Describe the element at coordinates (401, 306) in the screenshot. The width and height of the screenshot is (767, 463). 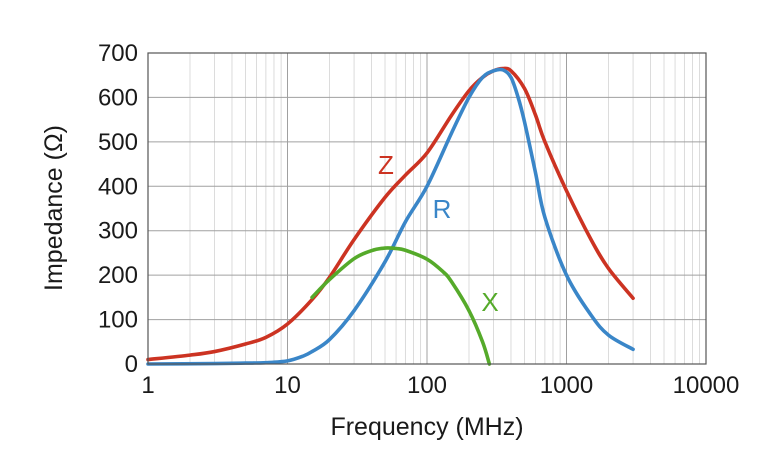
I see `series-line-x` at that location.